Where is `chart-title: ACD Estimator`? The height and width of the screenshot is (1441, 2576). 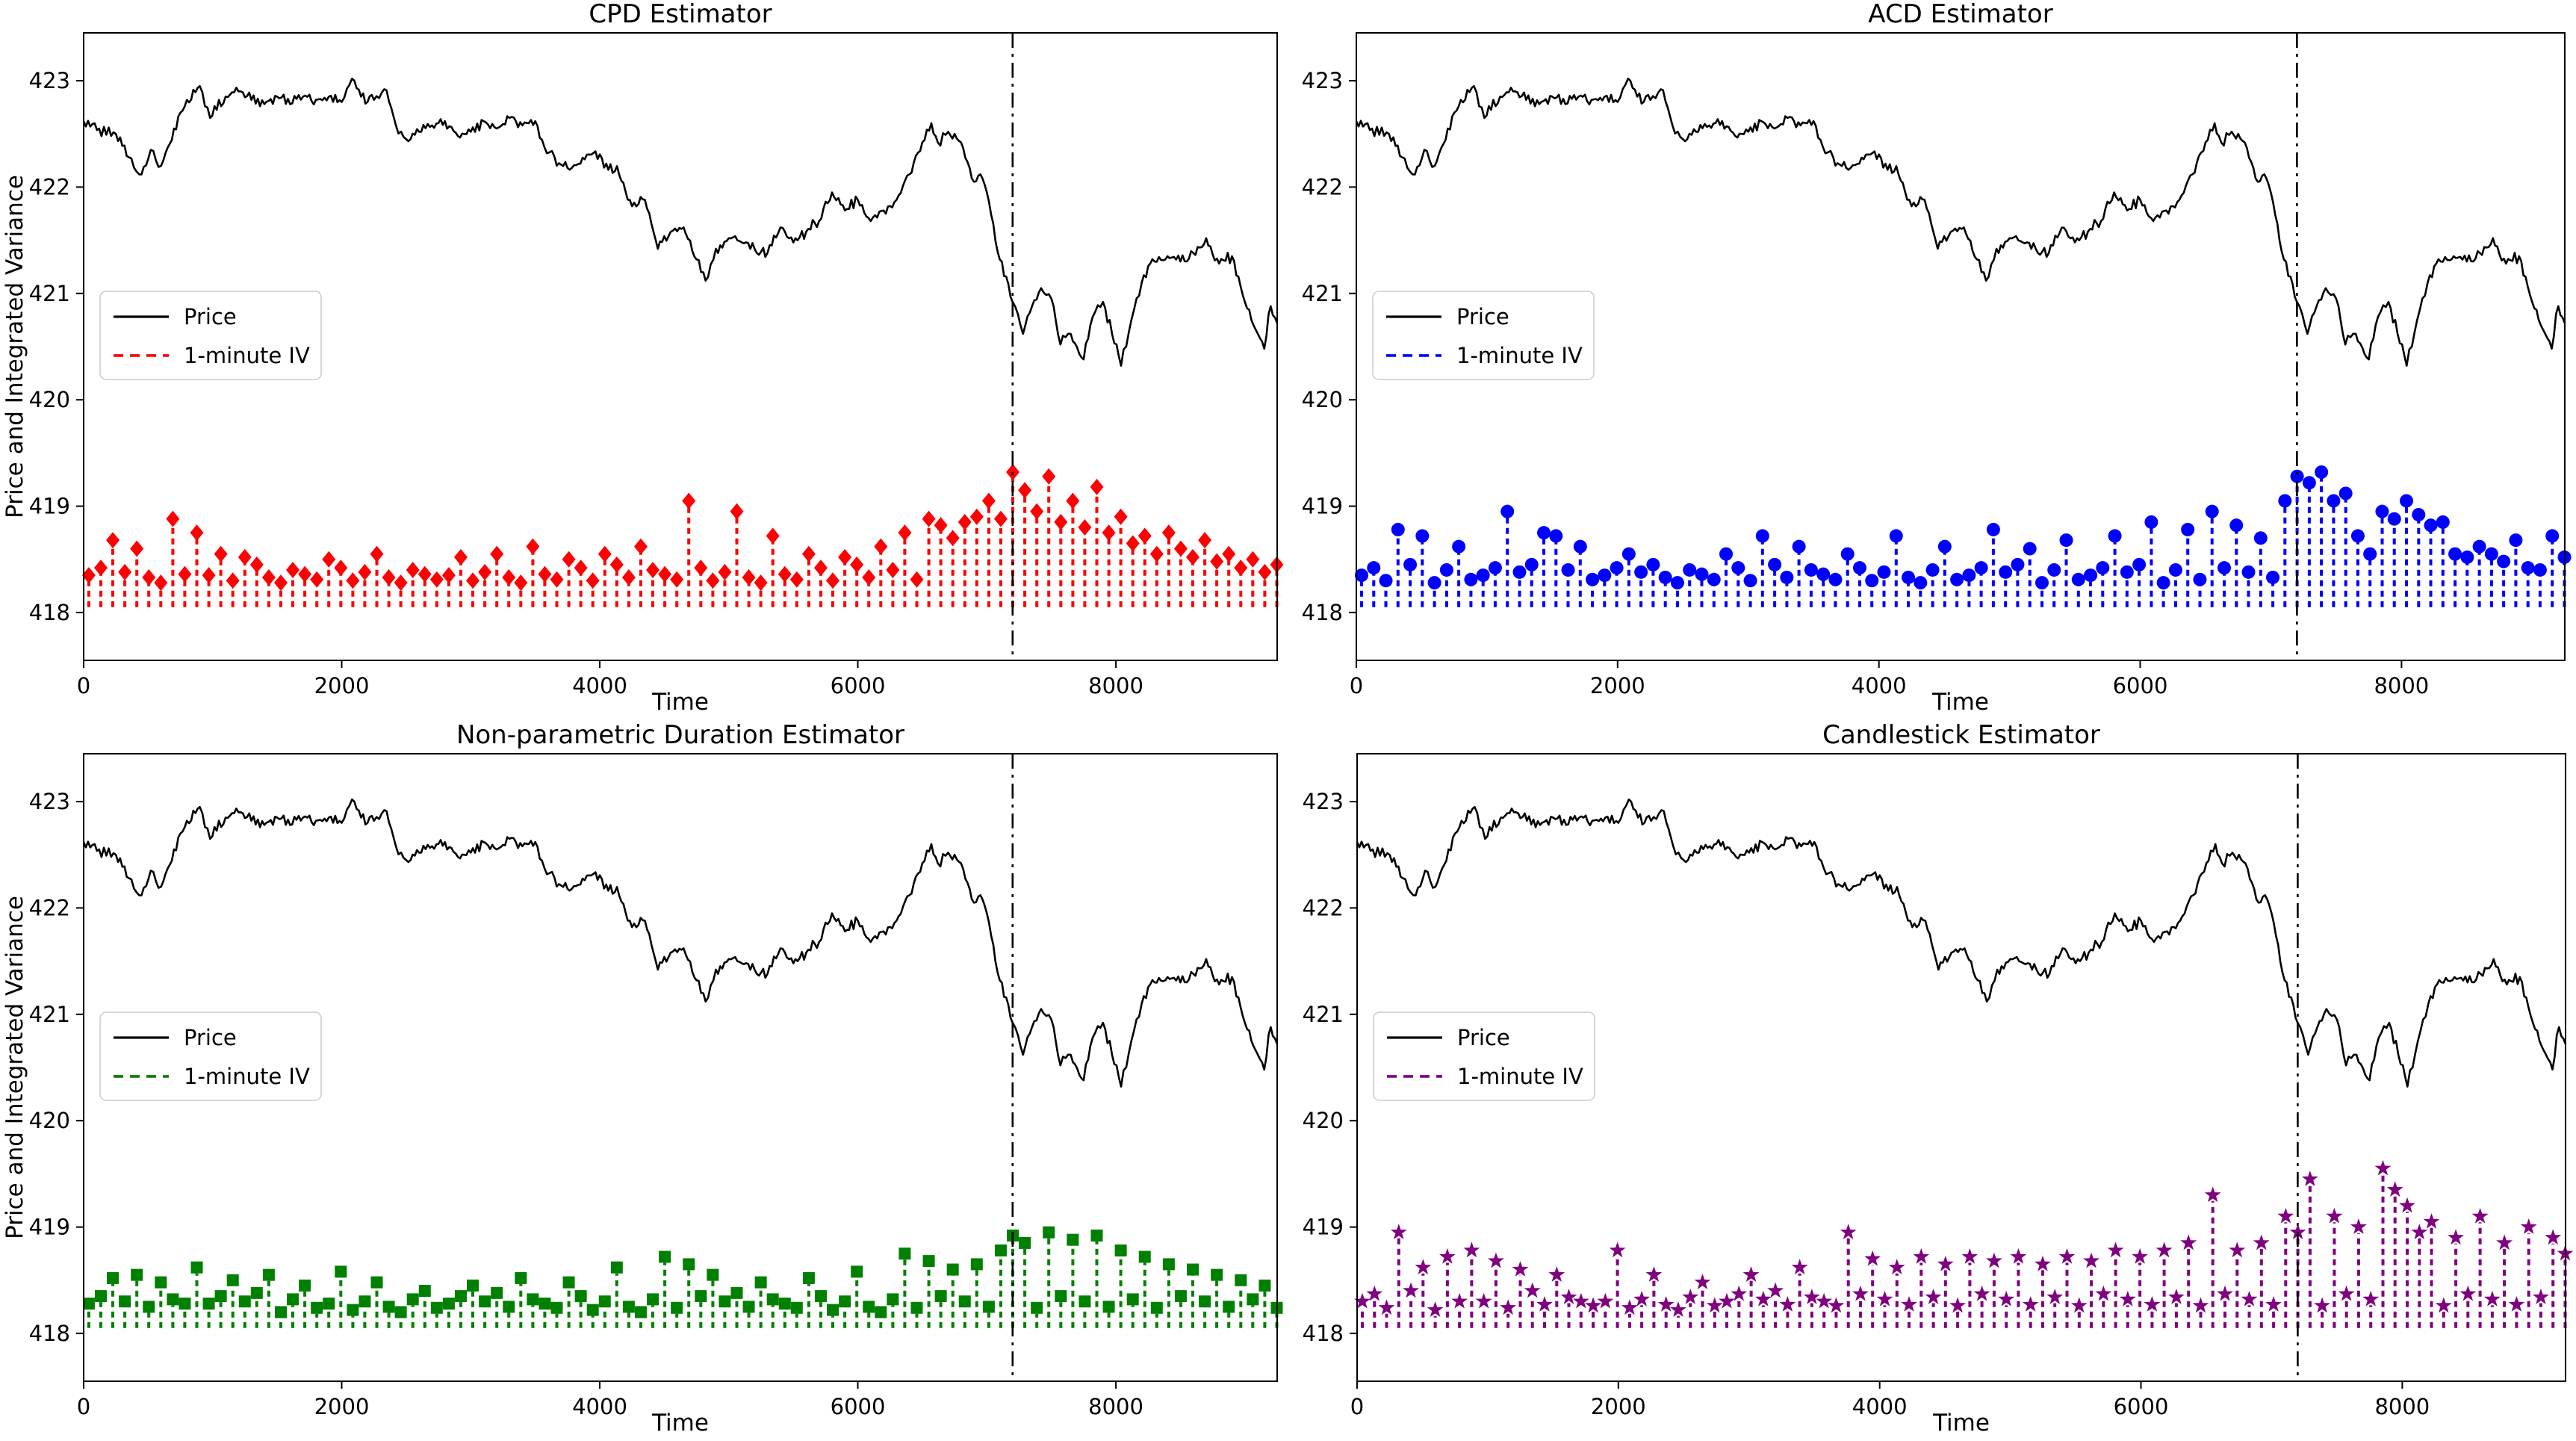 chart-title: ACD Estimator is located at coordinates (1960, 14).